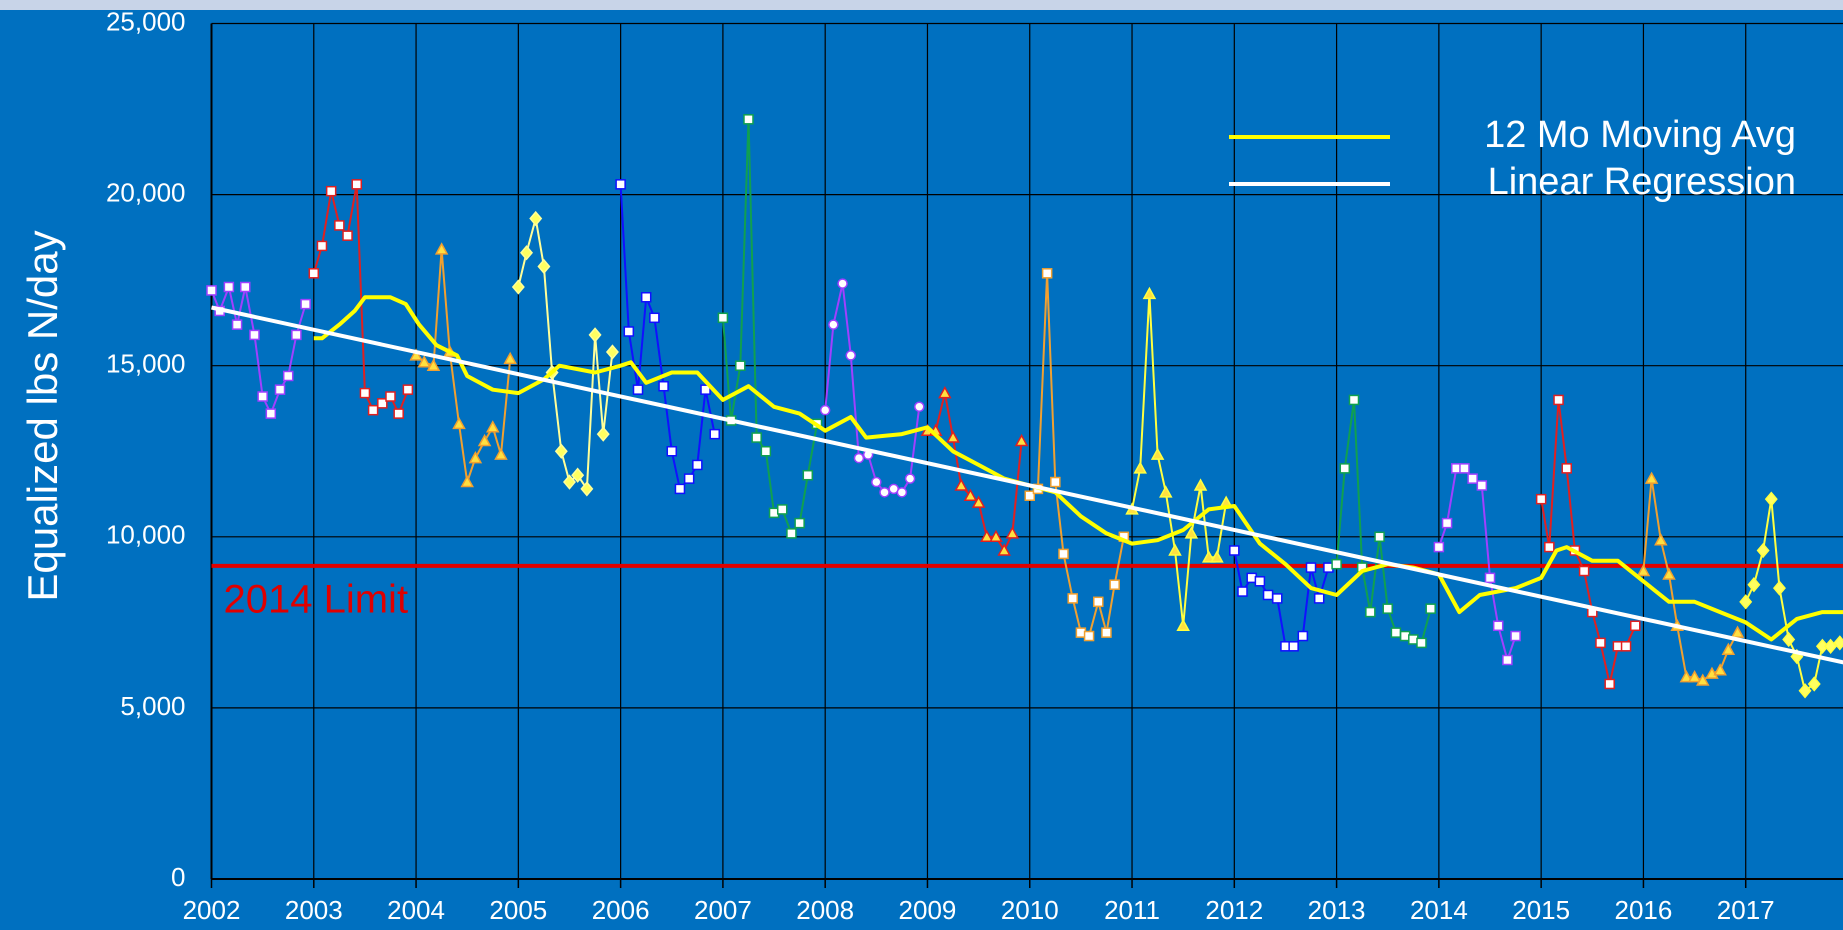  What do you see at coordinates (1746, 910) in the screenshot?
I see `x-tick-label: 2017` at bounding box center [1746, 910].